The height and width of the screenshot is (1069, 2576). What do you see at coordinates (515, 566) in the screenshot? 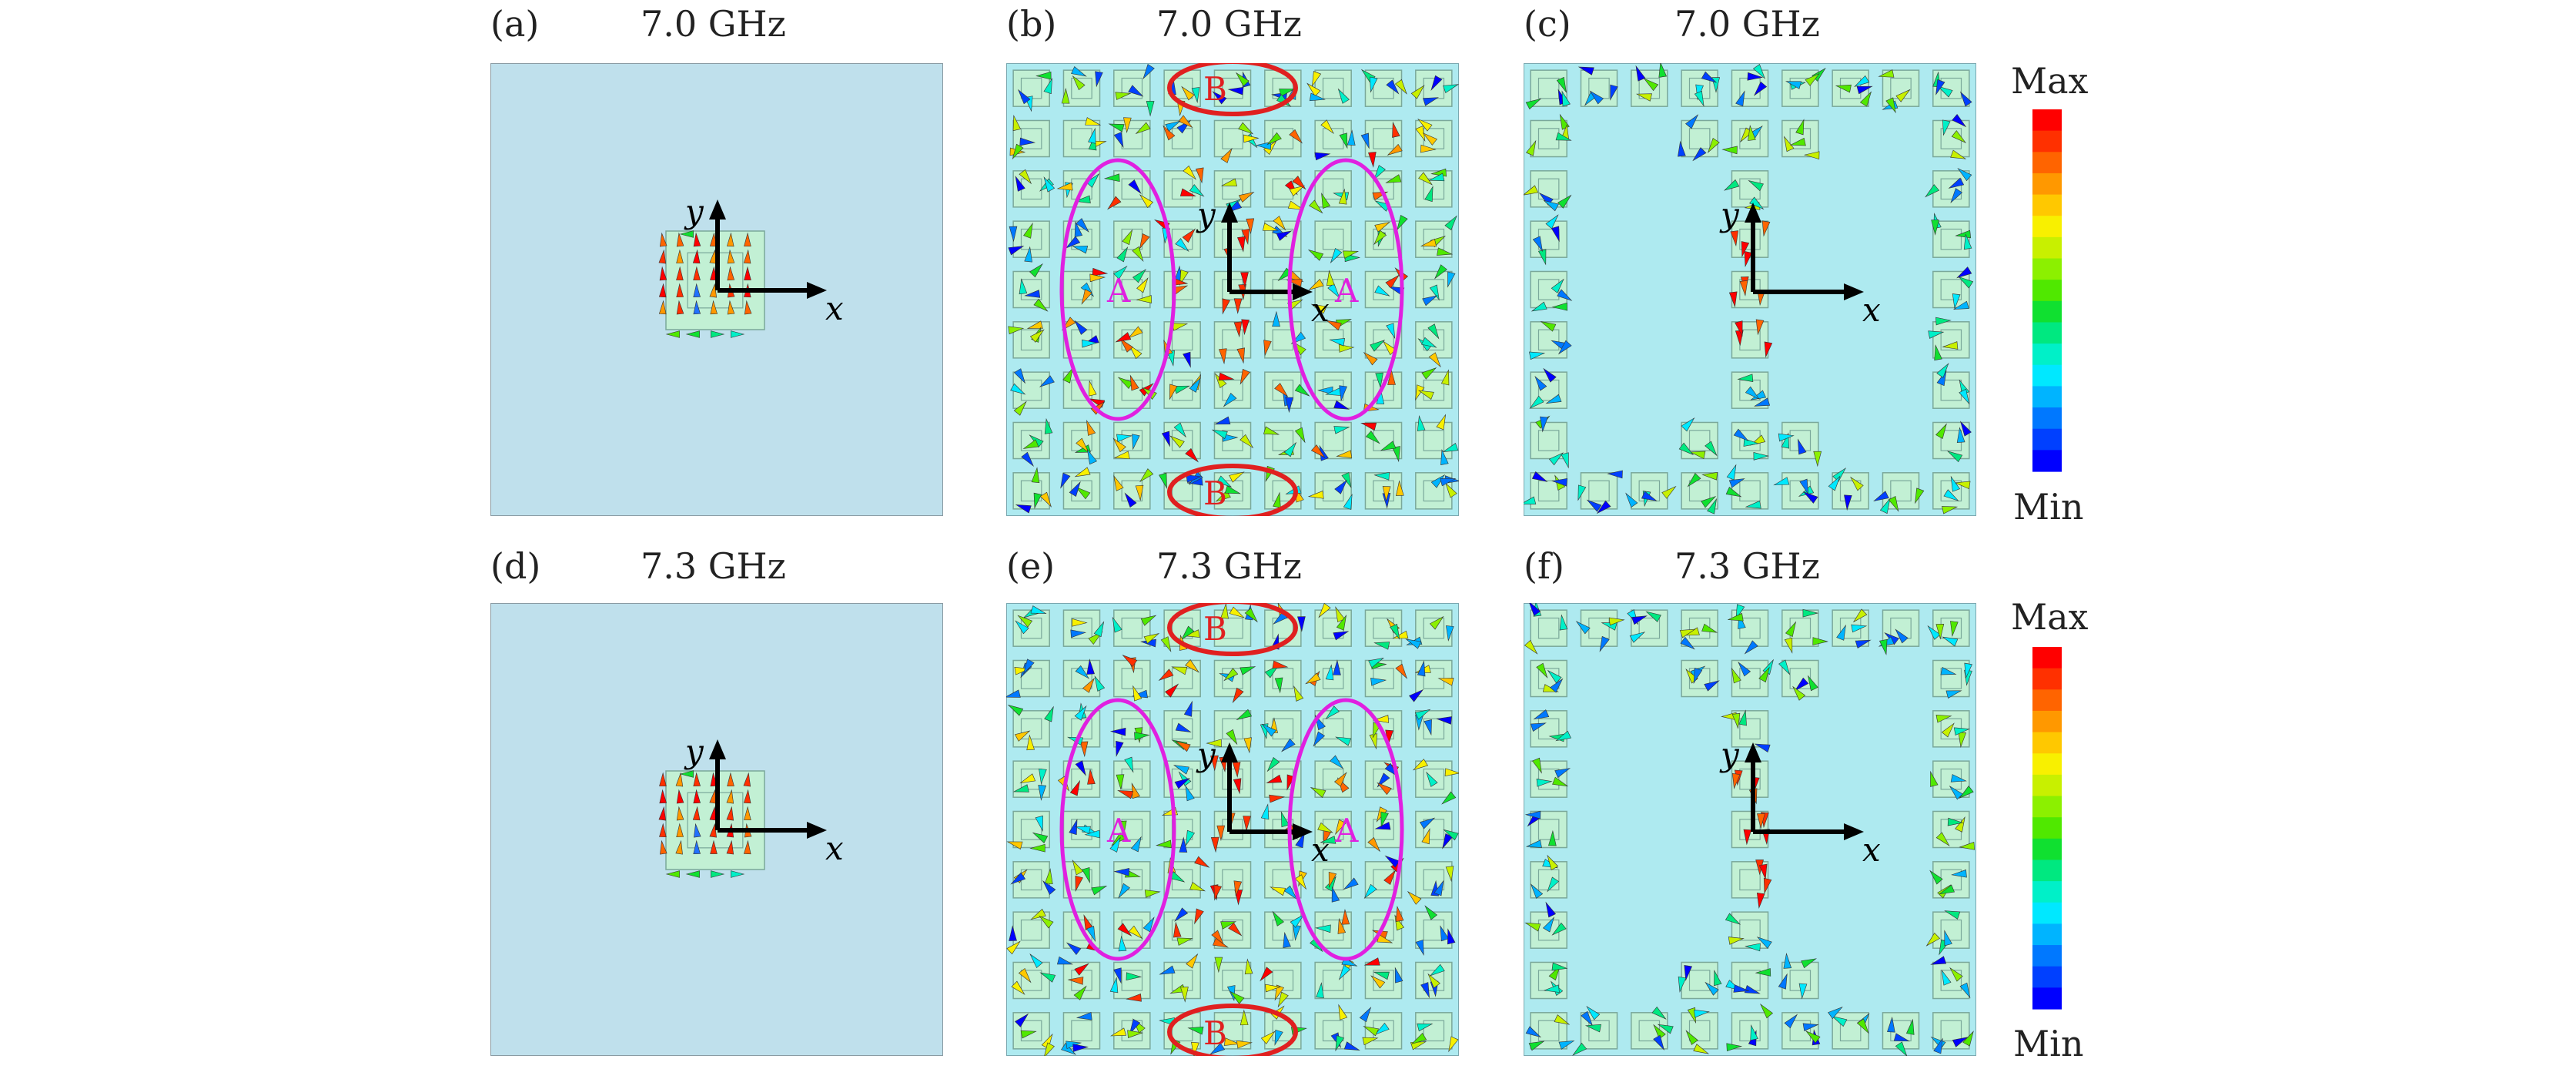
I see `panel-d-tag: (d)` at bounding box center [515, 566].